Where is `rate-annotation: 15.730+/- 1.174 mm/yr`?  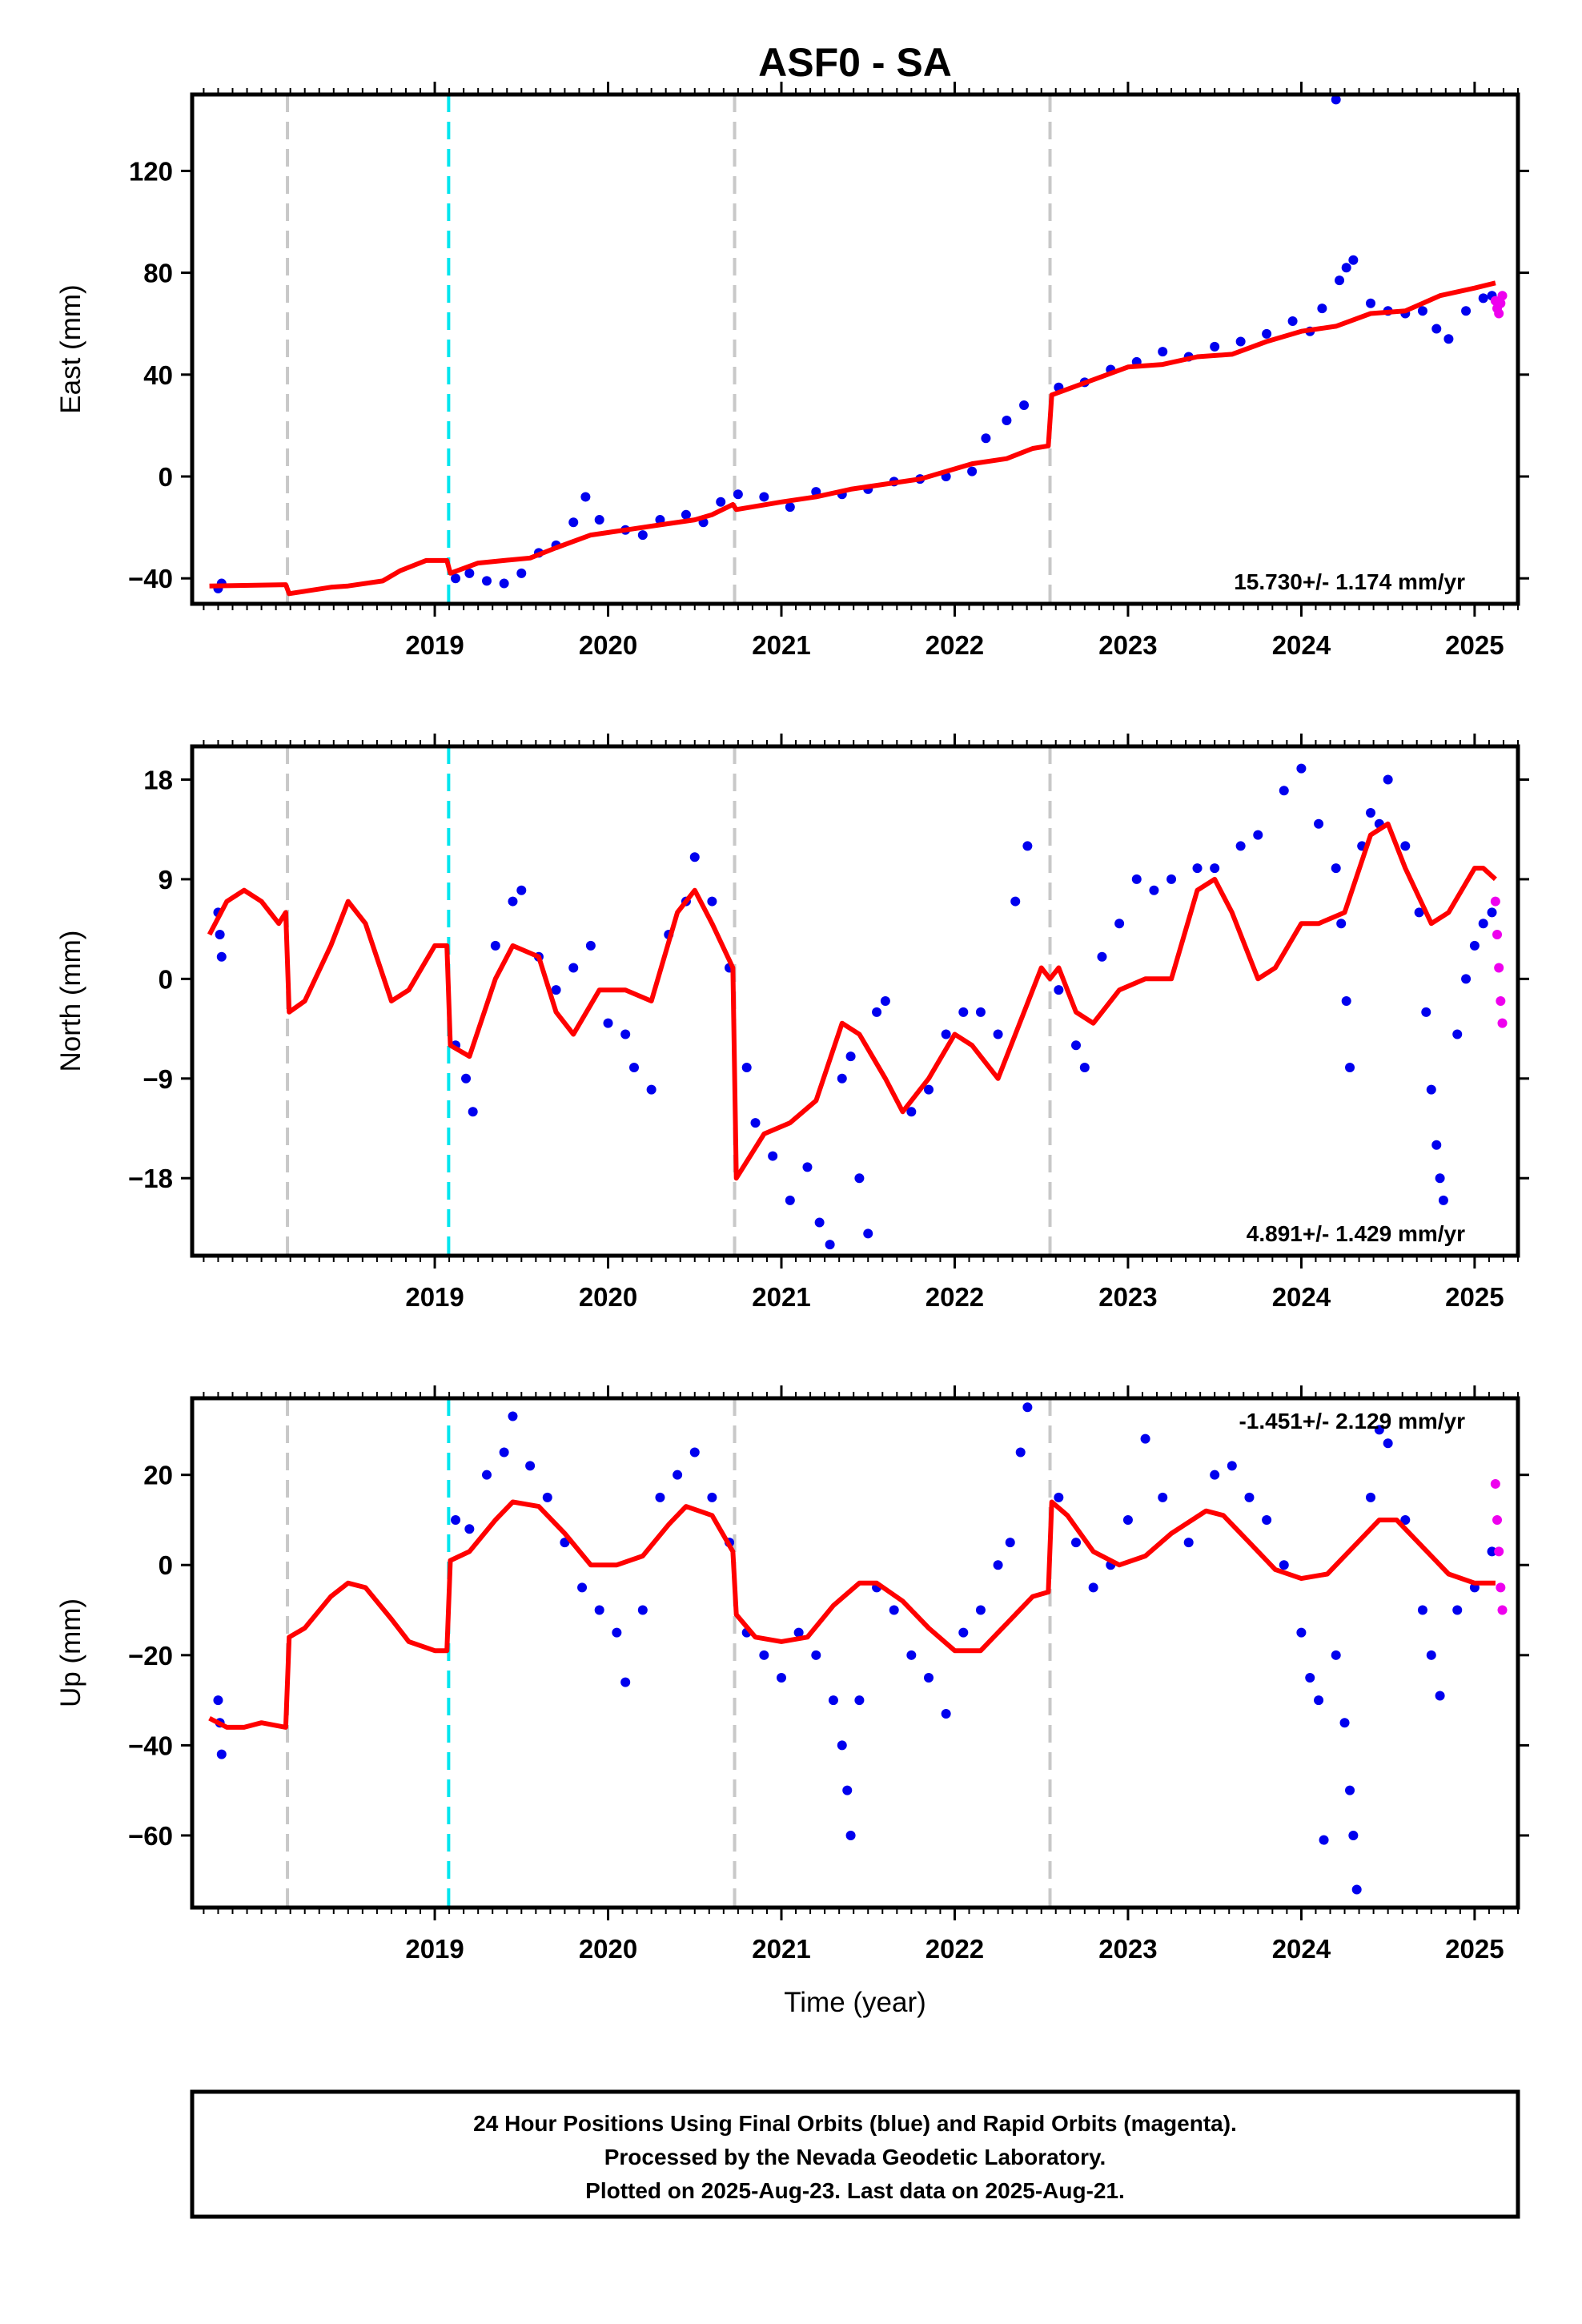
rate-annotation: 15.730+/- 1.174 mm/yr is located at coordinates (1350, 581).